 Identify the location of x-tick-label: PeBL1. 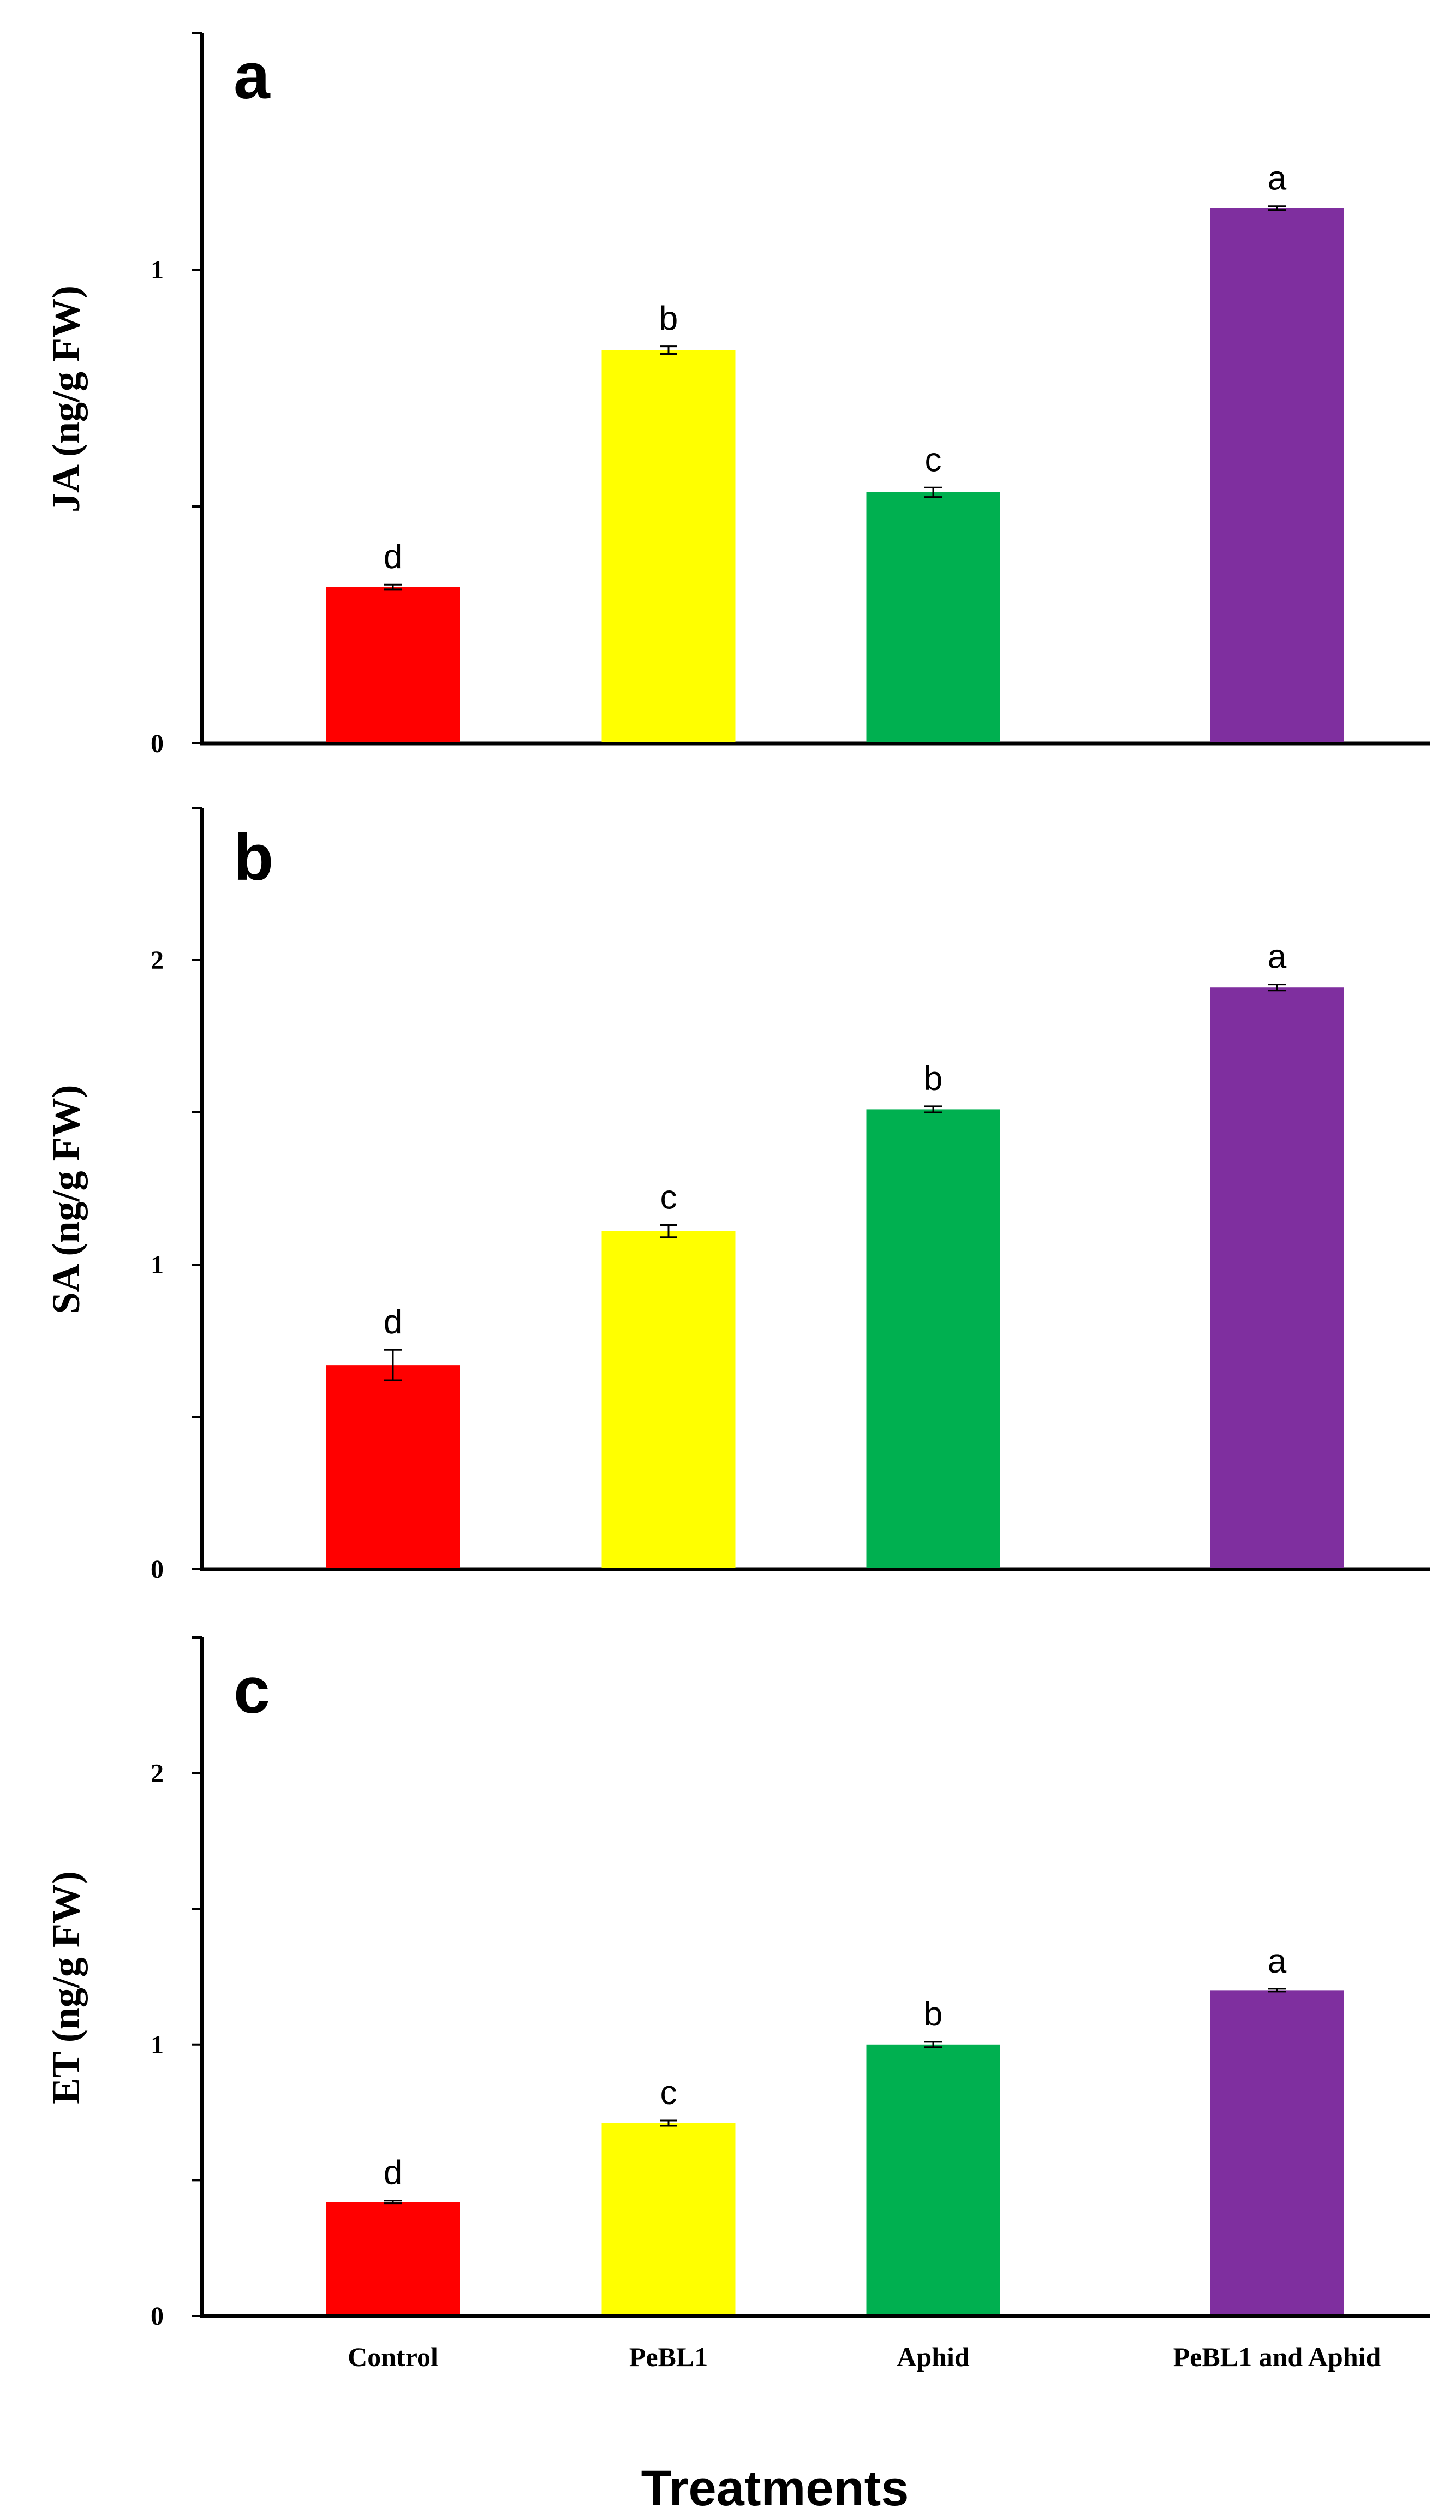
(668, 2357).